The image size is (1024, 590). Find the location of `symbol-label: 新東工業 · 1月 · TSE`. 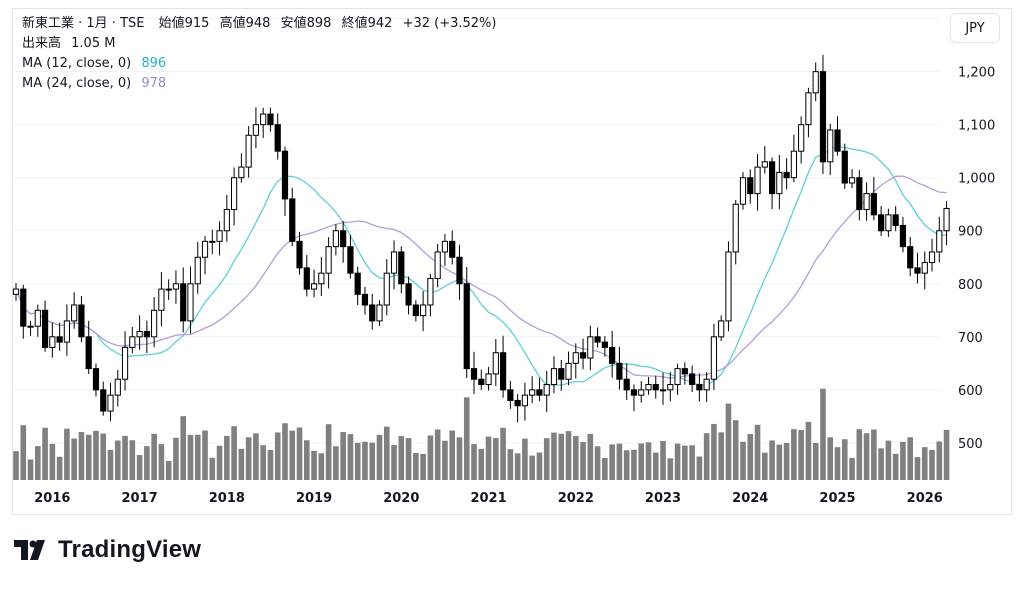

symbol-label: 新東工業 · 1月 · TSE is located at coordinates (83, 23).